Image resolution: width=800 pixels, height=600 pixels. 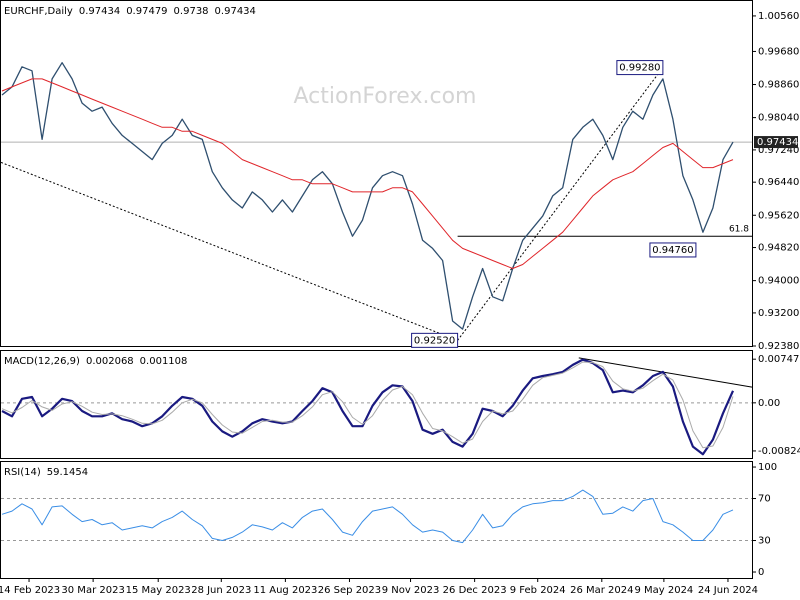 What do you see at coordinates (30, 590) in the screenshot?
I see `x-tick-label: 14 Feb 2023` at bounding box center [30, 590].